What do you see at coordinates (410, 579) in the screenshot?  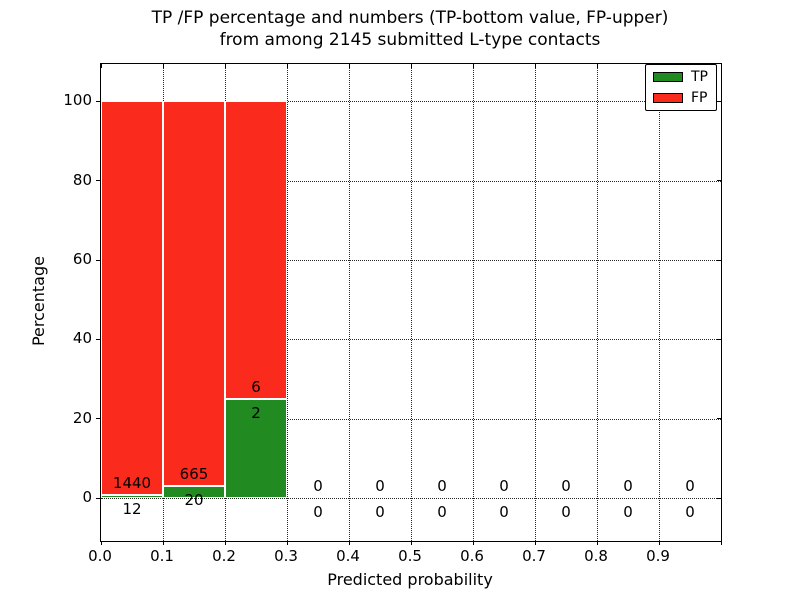 I see `x-axis-label: Predicted probability` at bounding box center [410, 579].